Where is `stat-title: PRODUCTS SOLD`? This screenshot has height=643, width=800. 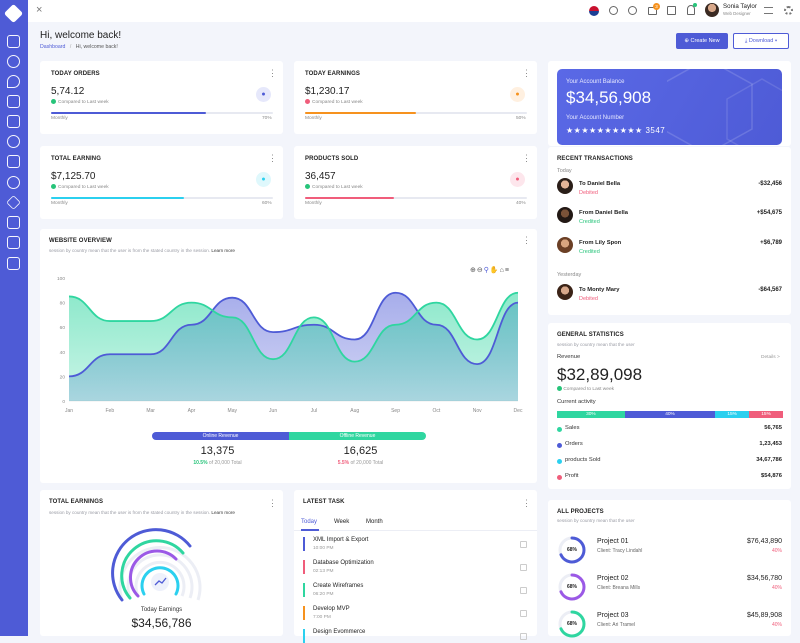 stat-title: PRODUCTS SOLD is located at coordinates (332, 159).